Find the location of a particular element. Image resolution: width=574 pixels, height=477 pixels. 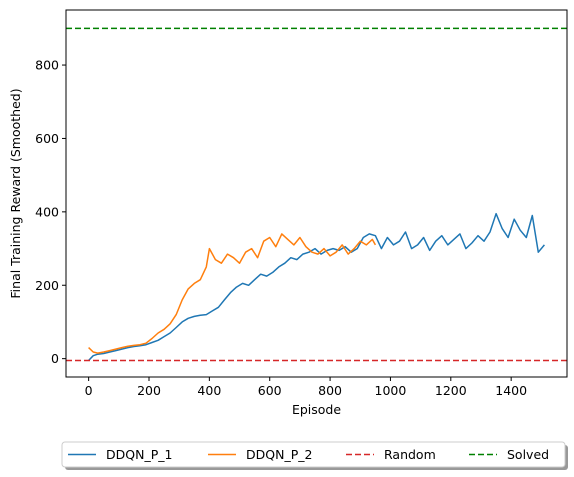

legend: DDQN_P_1 DDQN_P_2 Random Solved is located at coordinates (314, 455).